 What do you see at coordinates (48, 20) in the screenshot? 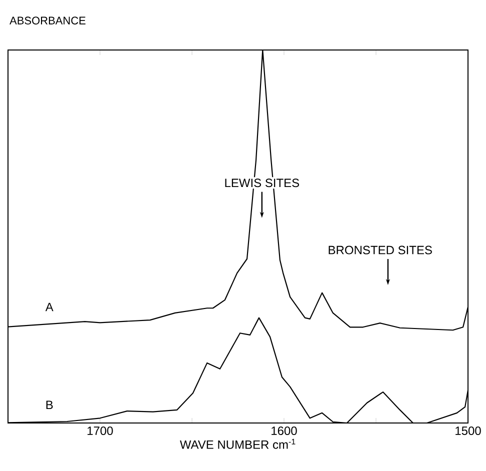
I see `y-axis-title: ABSORBANCE` at bounding box center [48, 20].